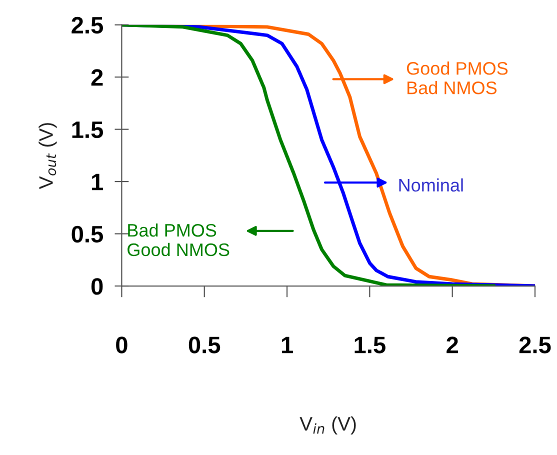  I want to click on x-tick-label: 2.5, so click(535, 345).